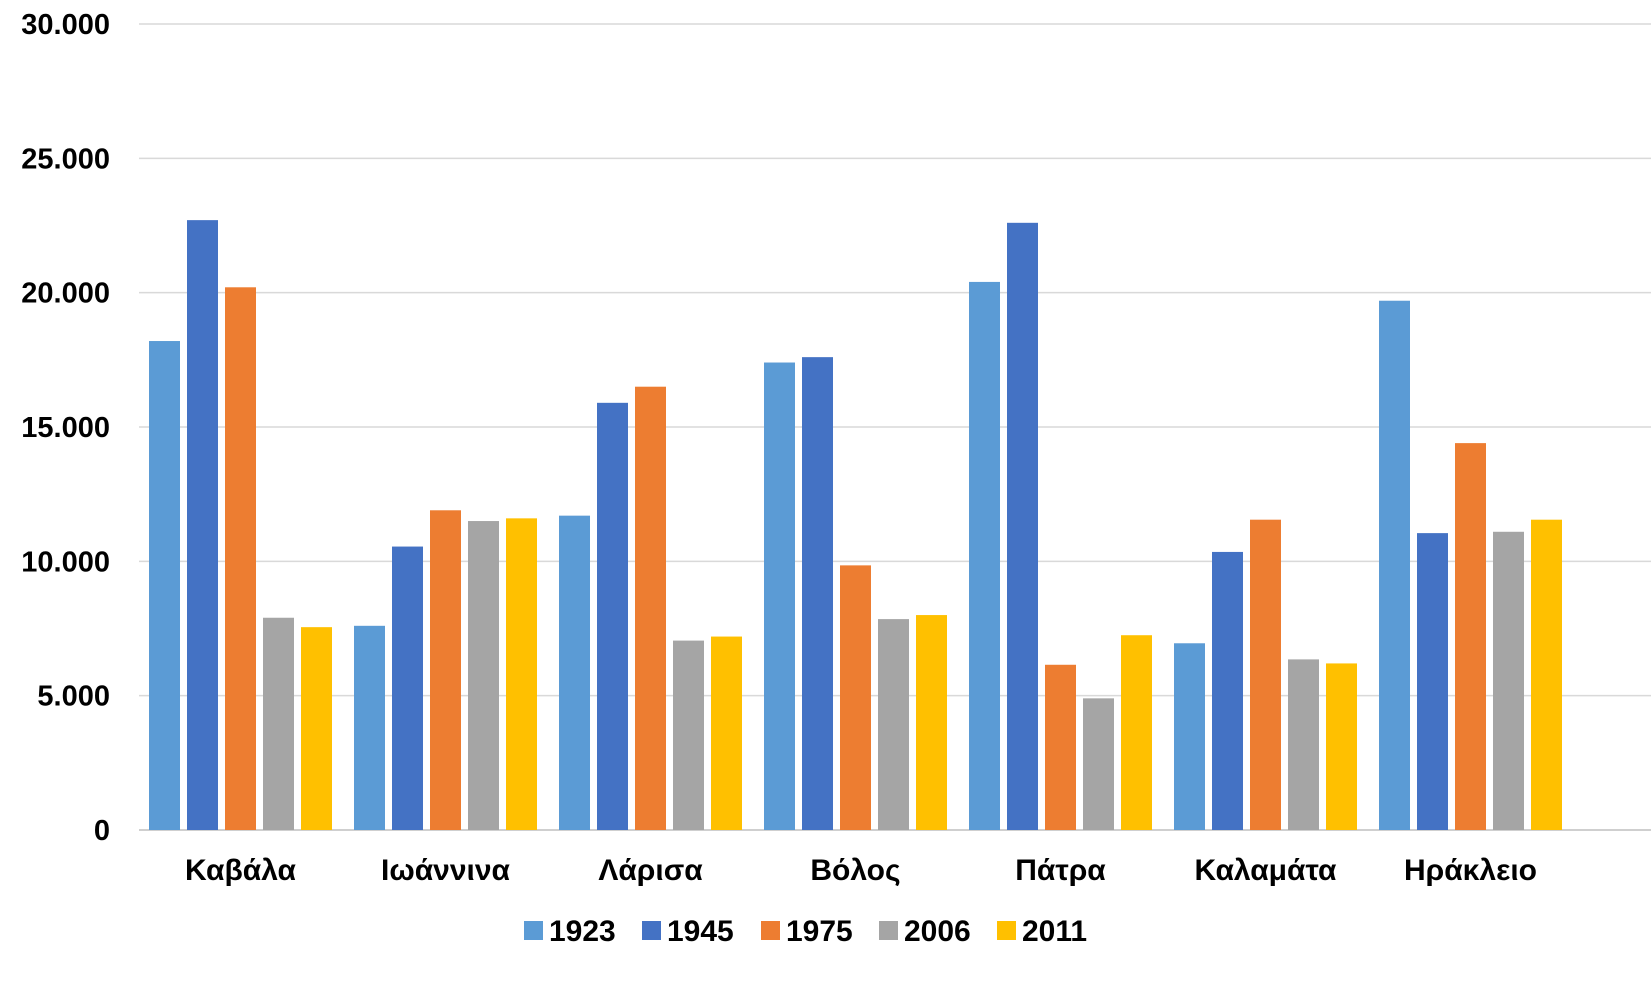 This screenshot has width=1651, height=994. I want to click on y-axis-tick-labels: 0 5.000 10.000 15.000 20.000 25.000 30.000, so click(65, 428).